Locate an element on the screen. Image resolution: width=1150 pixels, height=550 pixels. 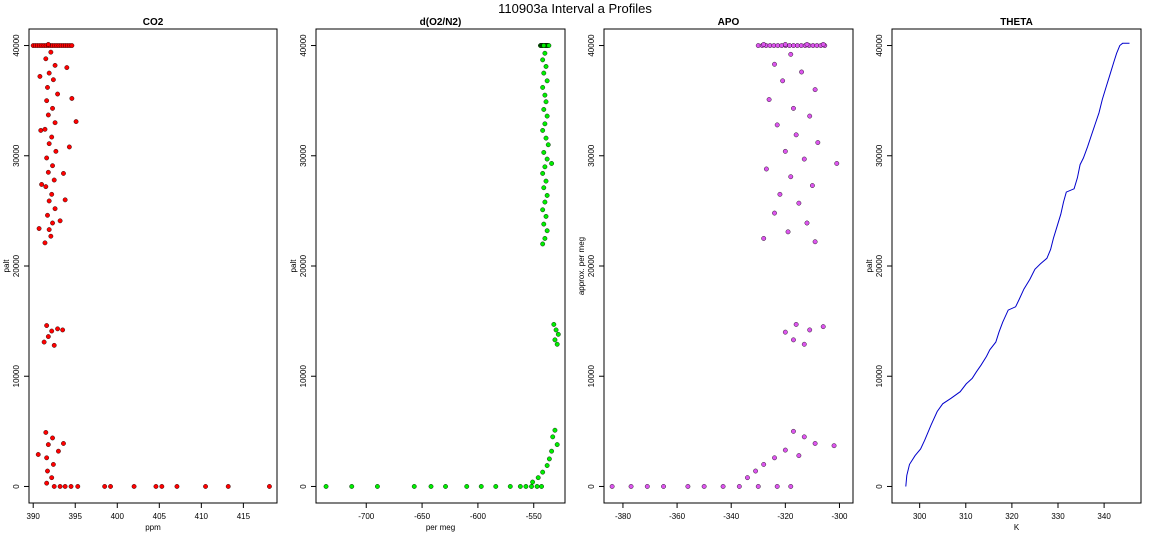
x-tick-label: -300 is located at coordinates (839, 516).